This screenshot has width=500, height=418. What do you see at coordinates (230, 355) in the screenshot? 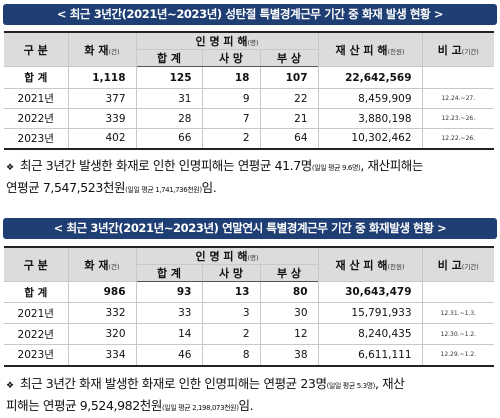
I see `deaths-value: 8` at bounding box center [230, 355].